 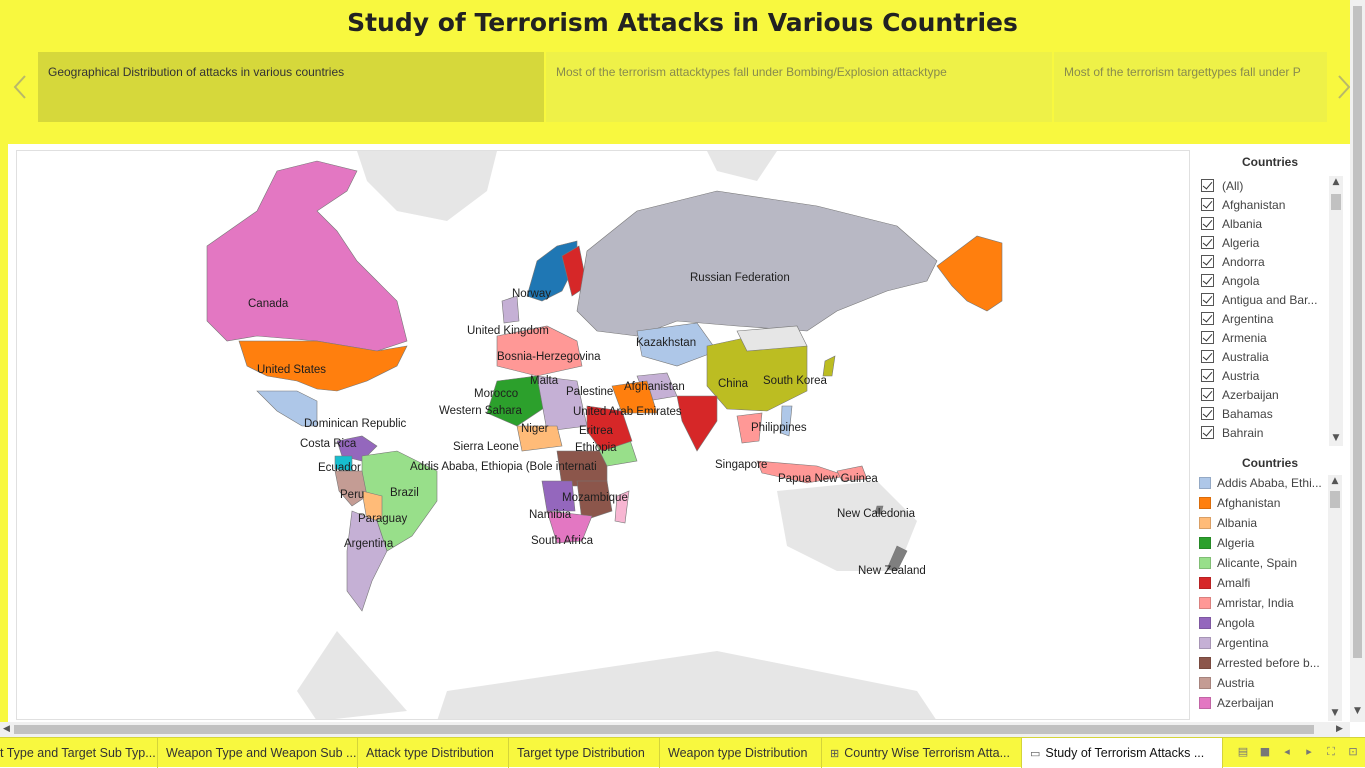 What do you see at coordinates (1263, 185) in the screenshot?
I see `filter-item: (All)` at bounding box center [1263, 185].